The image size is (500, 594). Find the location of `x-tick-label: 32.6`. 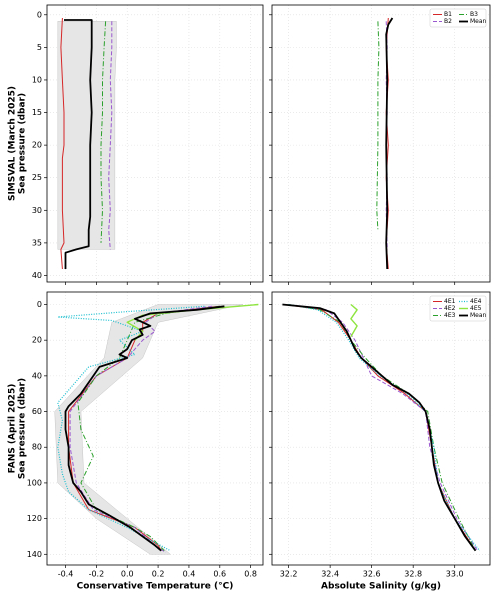

x-tick-label: 32.6 is located at coordinates (372, 574).